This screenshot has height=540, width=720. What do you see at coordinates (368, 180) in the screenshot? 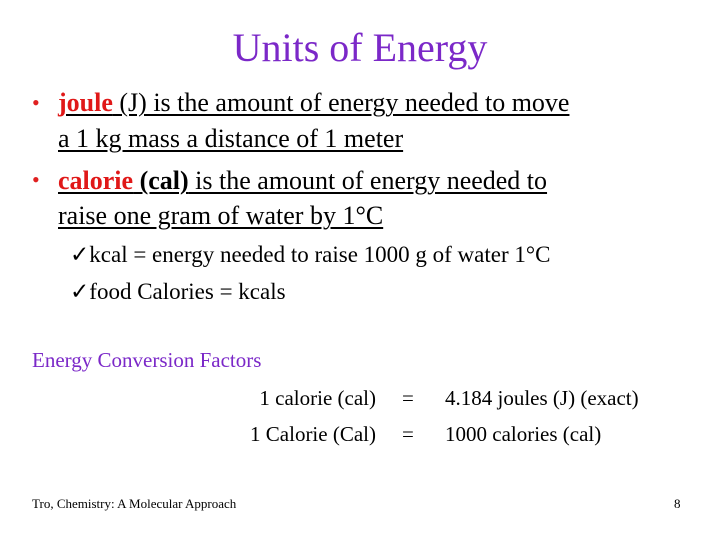
I see `text: is the amount of energy needed to` at bounding box center [368, 180].